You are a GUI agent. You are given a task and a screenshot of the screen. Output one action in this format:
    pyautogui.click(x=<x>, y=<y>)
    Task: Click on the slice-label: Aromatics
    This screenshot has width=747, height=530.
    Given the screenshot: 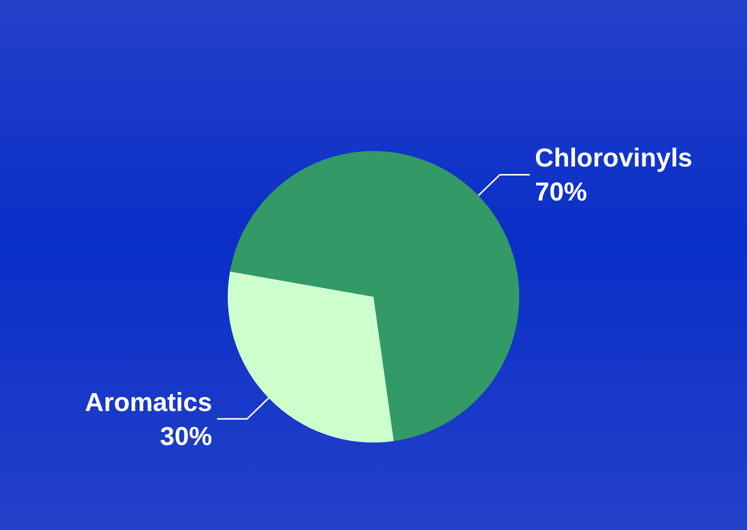 What is the action you would take?
    pyautogui.click(x=148, y=401)
    